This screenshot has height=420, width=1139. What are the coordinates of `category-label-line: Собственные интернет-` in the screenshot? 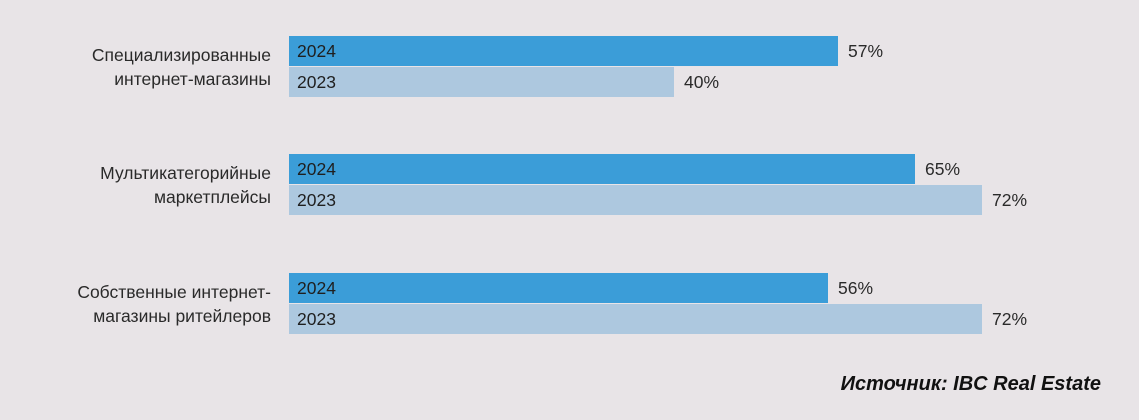 It's located at (174, 292).